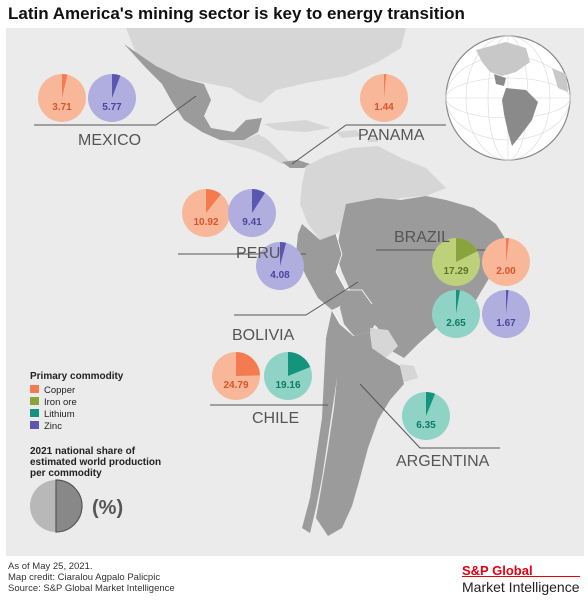 Image resolution: width=588 pixels, height=600 pixels. Describe the element at coordinates (321, 267) in the screenshot. I see `peru-land` at that location.